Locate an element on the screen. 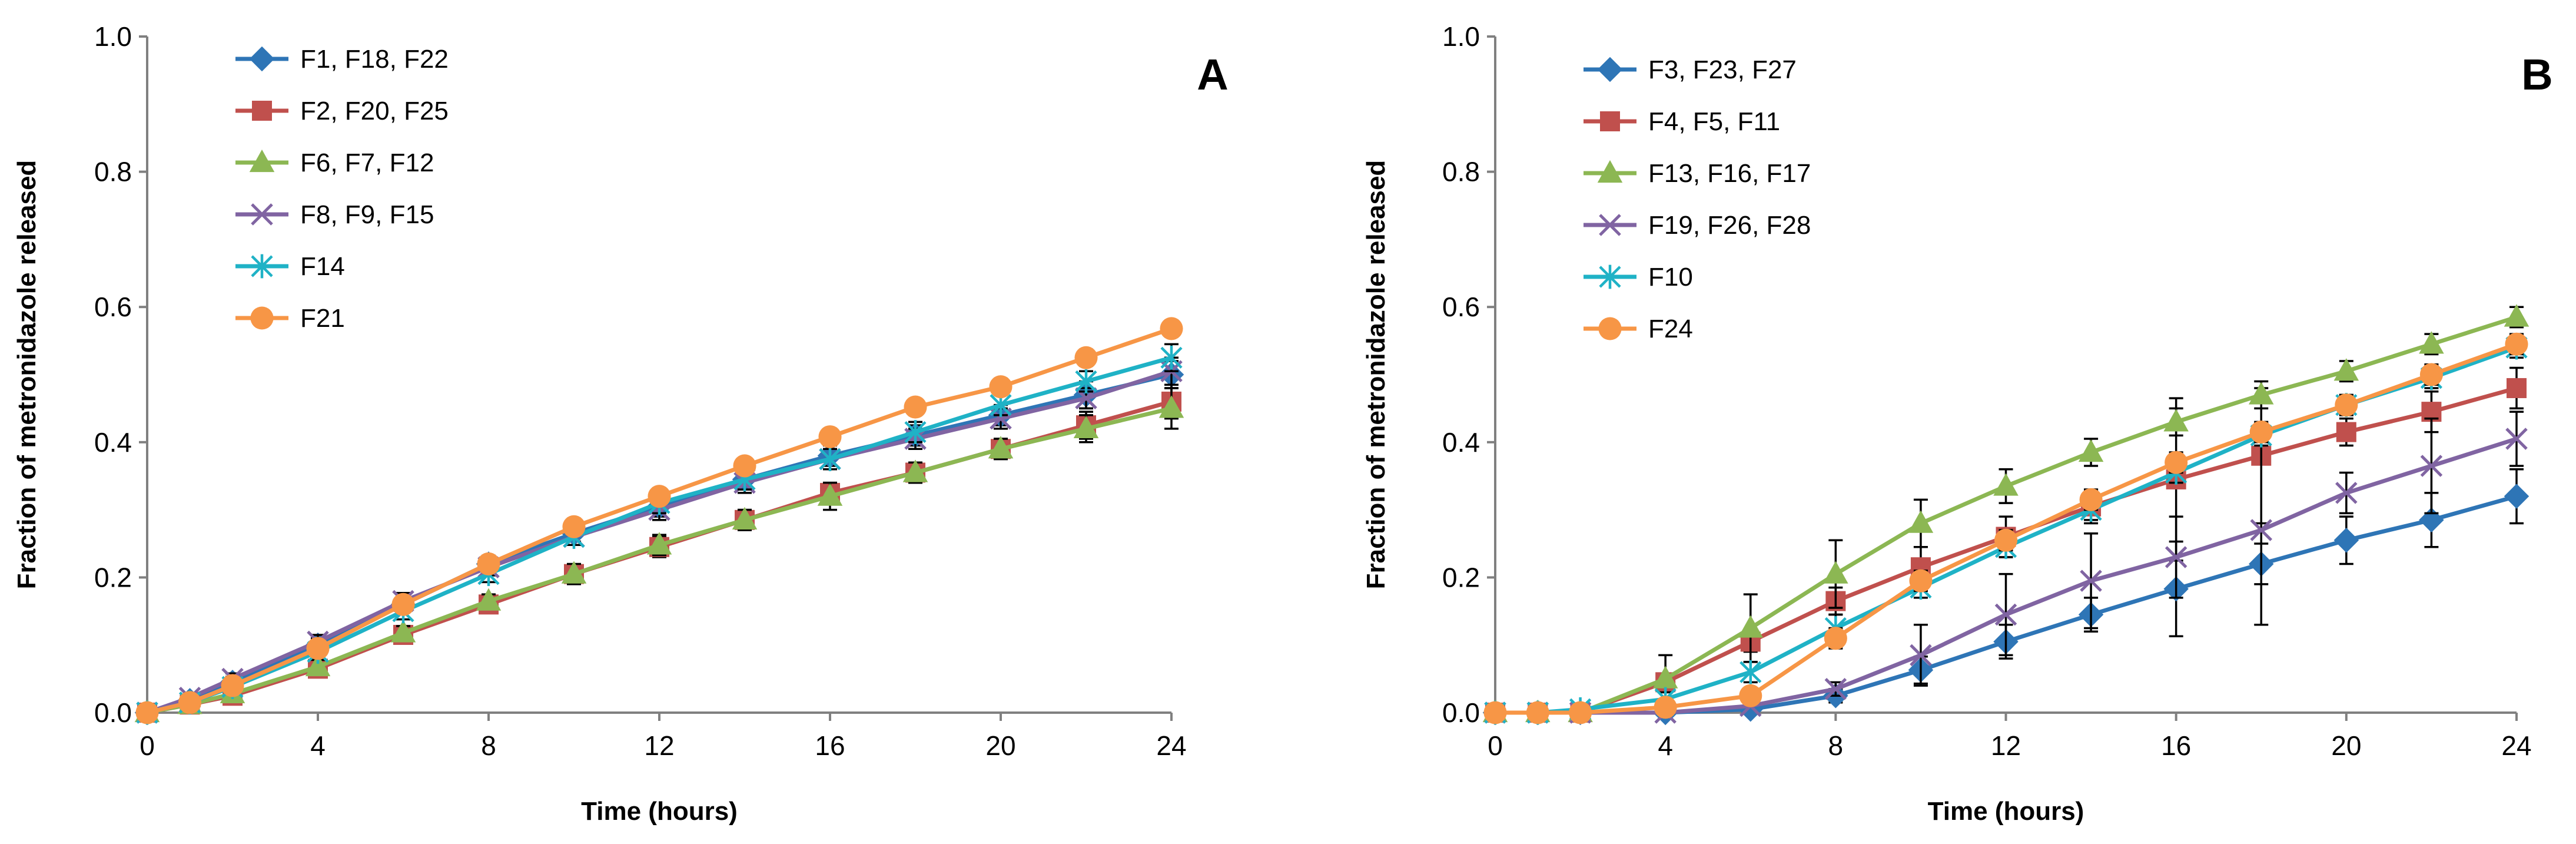  y-tick-label: 0.8 is located at coordinates (1461, 172).